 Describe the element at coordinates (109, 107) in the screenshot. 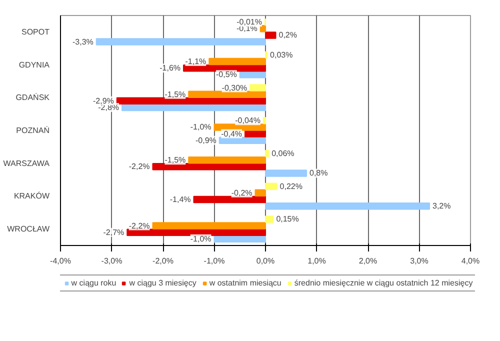

I see `data-label: -2,8%` at that location.